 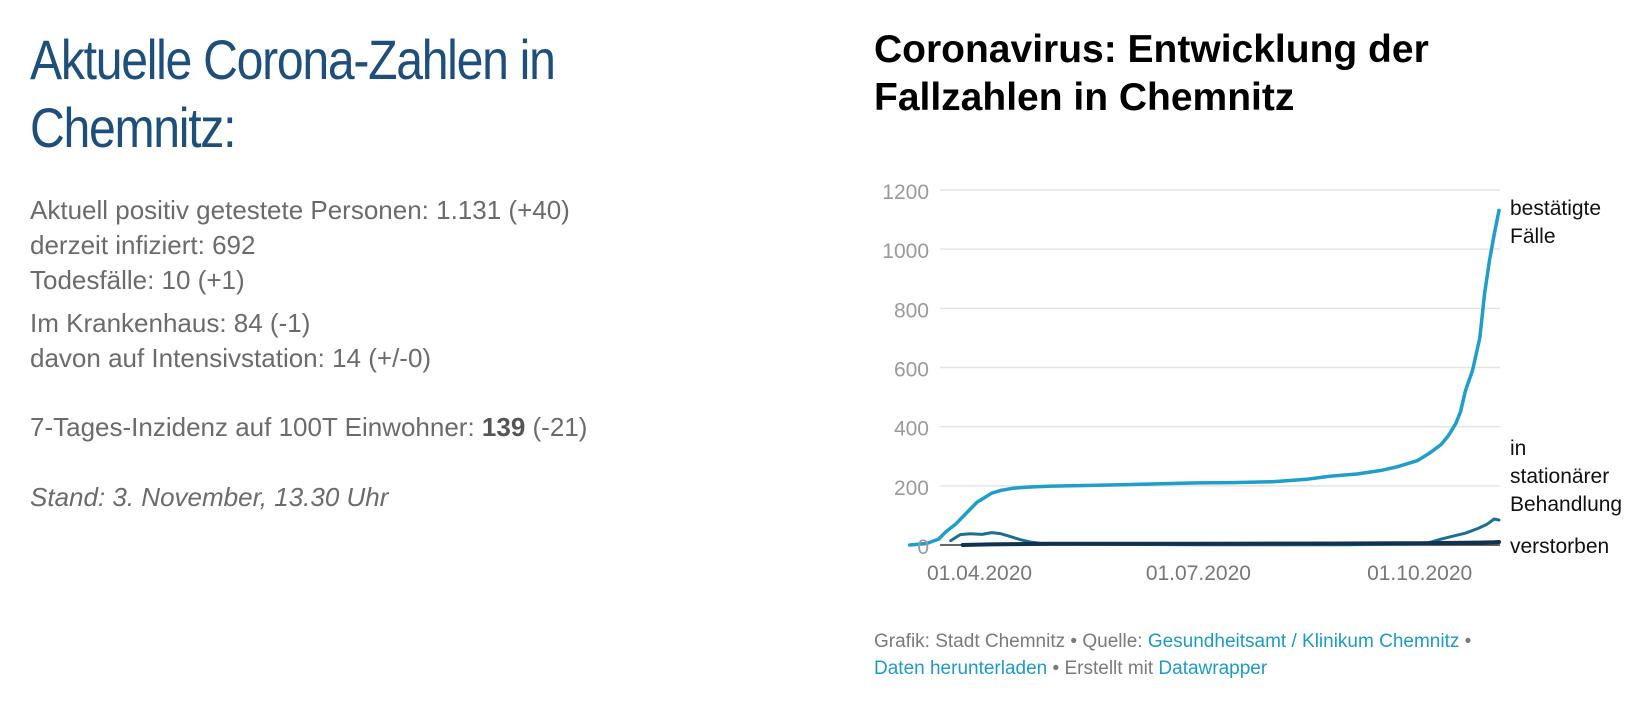 What do you see at coordinates (1084, 97) in the screenshot?
I see `chart-title-line-2: Fallzahlen in Chemnitz` at bounding box center [1084, 97].